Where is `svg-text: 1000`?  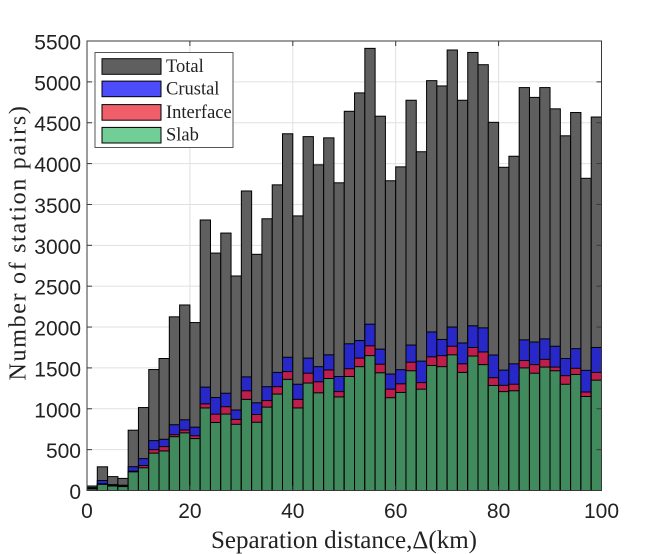 svg-text: 1000 is located at coordinates (57, 410).